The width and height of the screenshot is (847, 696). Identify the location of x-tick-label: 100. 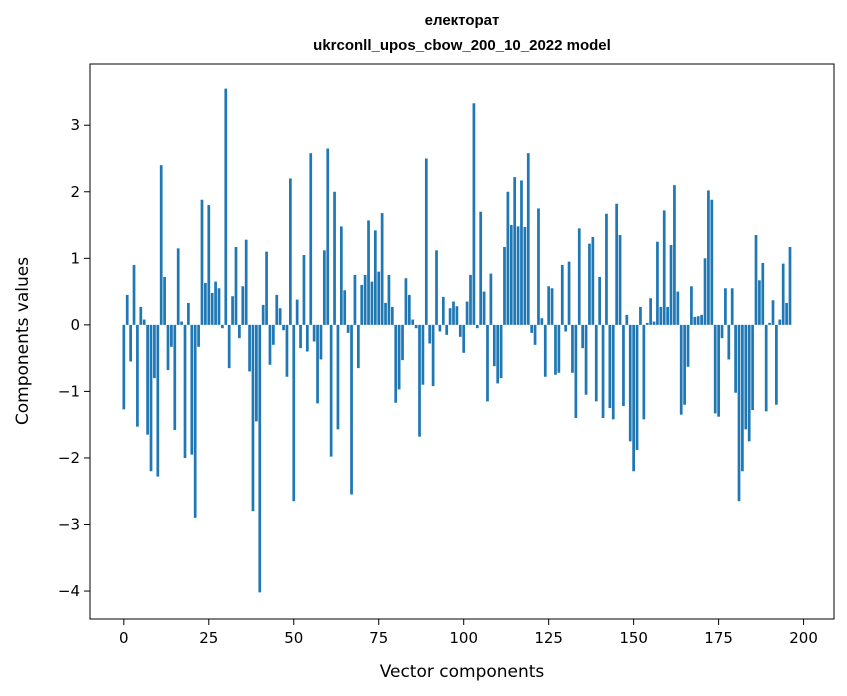
(463, 638).